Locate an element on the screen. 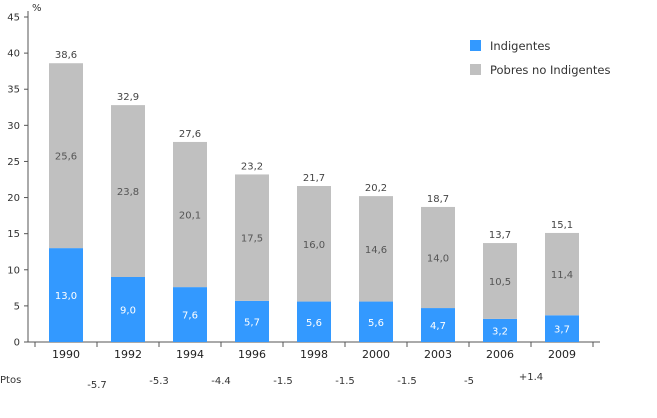  label-pobres-no-indigentes: 14,6 is located at coordinates (376, 250).